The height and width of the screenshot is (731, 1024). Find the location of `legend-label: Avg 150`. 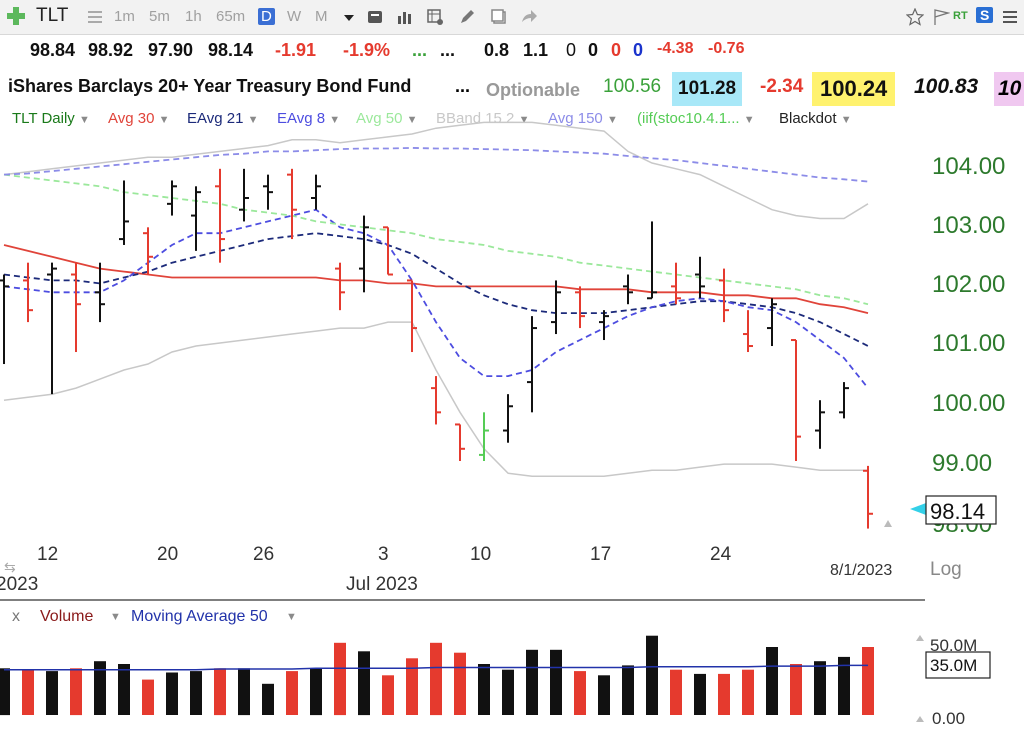

legend-label: Avg 150 is located at coordinates (575, 118).